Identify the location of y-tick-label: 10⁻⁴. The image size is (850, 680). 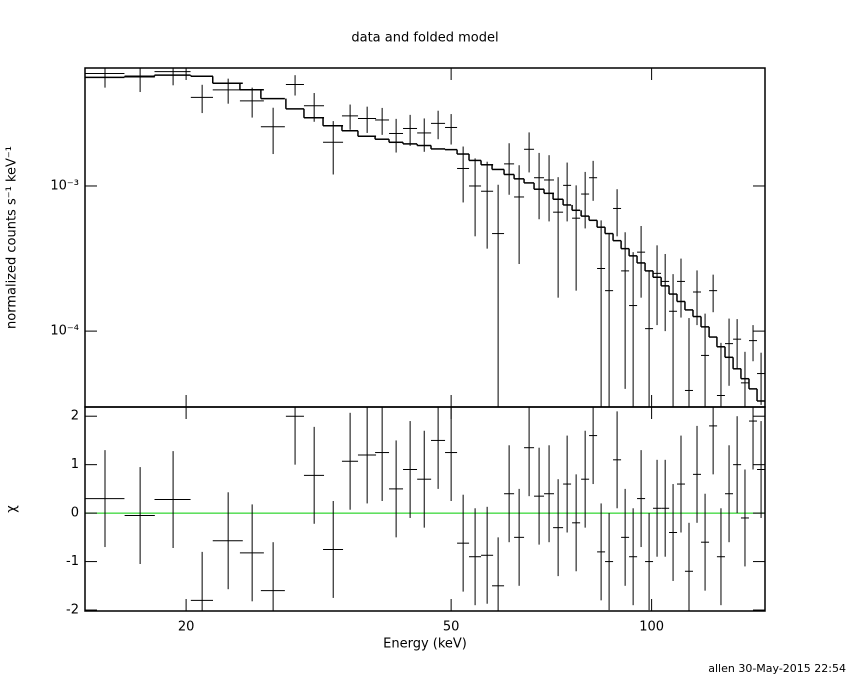
(64, 331).